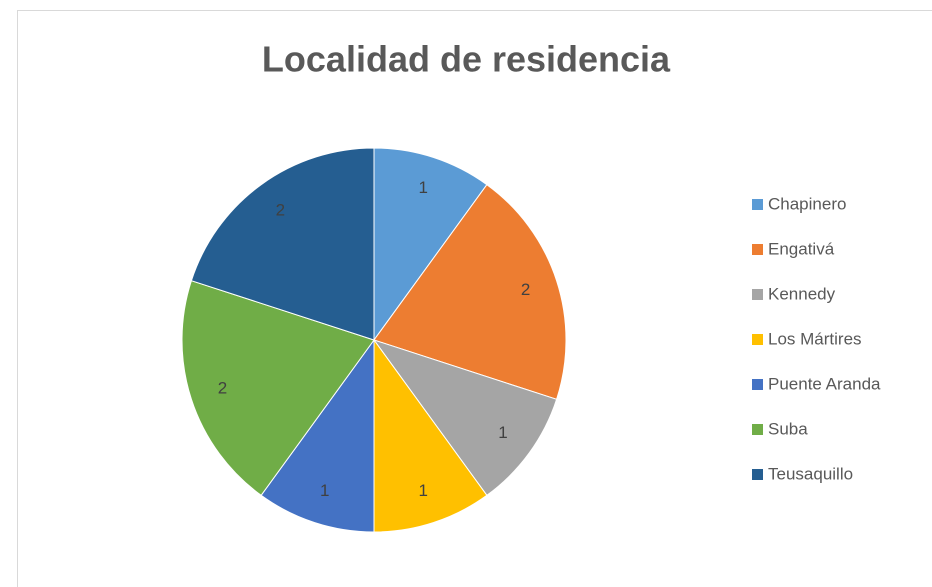 The image size is (932, 587). Describe the element at coordinates (801, 248) in the screenshot. I see `legend-label: Engativá` at that location.